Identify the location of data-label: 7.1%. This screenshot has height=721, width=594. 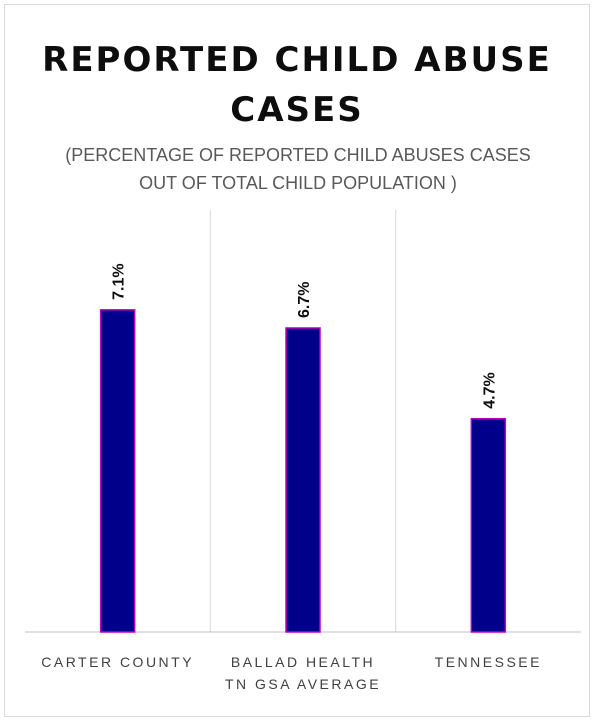
(119, 281).